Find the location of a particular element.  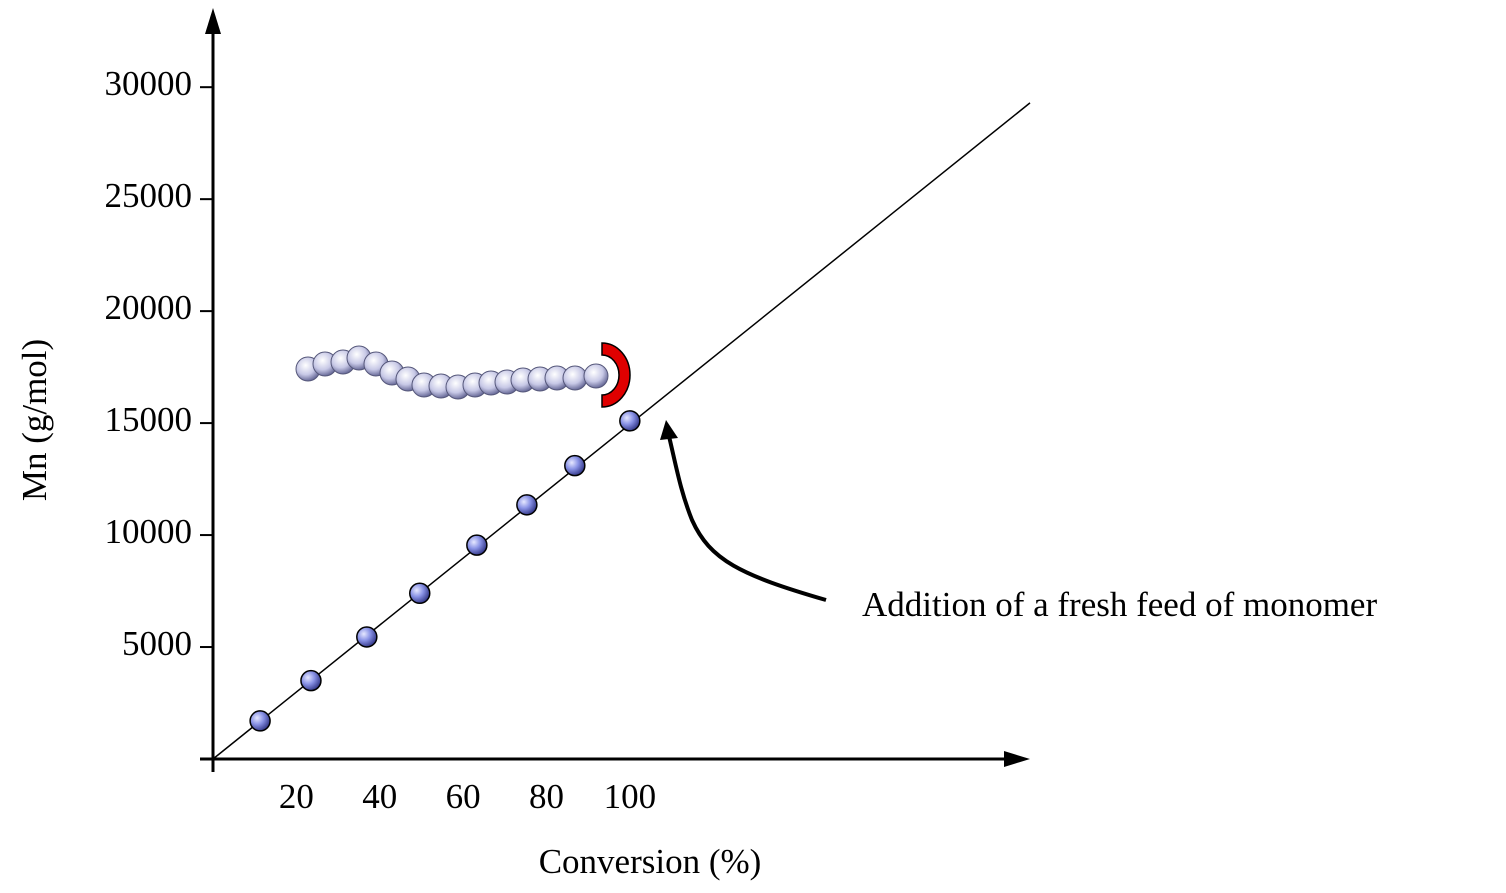

y-tick-label: 15000 is located at coordinates (149, 419).